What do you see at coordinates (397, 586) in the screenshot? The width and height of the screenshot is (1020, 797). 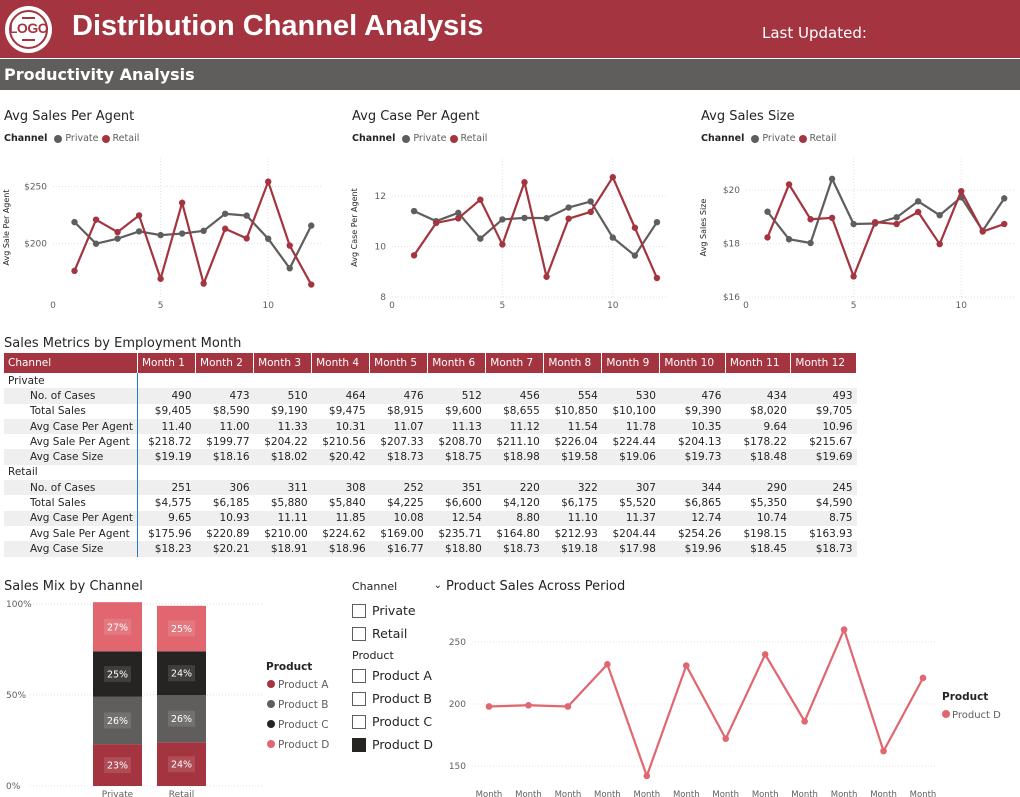 I see `slicer-channel-header: Channel ⌄` at bounding box center [397, 586].